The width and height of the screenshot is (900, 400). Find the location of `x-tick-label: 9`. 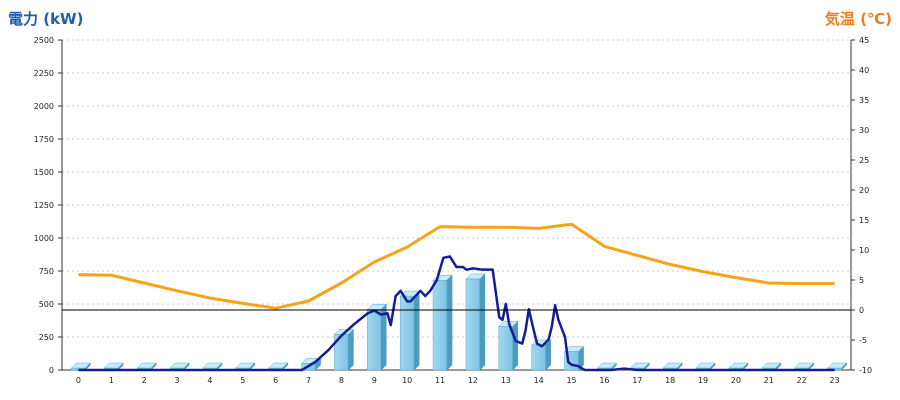

x-tick-label: 9 is located at coordinates (374, 380).